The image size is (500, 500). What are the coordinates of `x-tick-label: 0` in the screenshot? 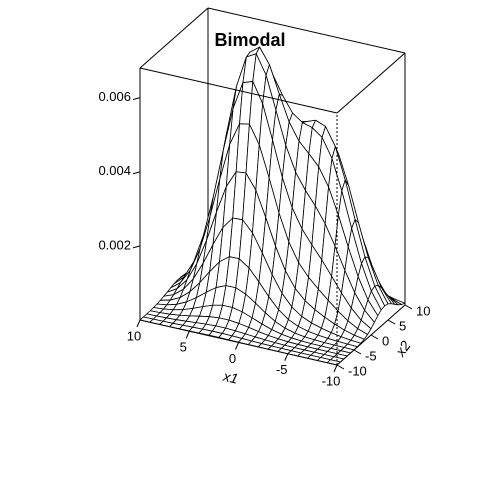 It's located at (232, 358).